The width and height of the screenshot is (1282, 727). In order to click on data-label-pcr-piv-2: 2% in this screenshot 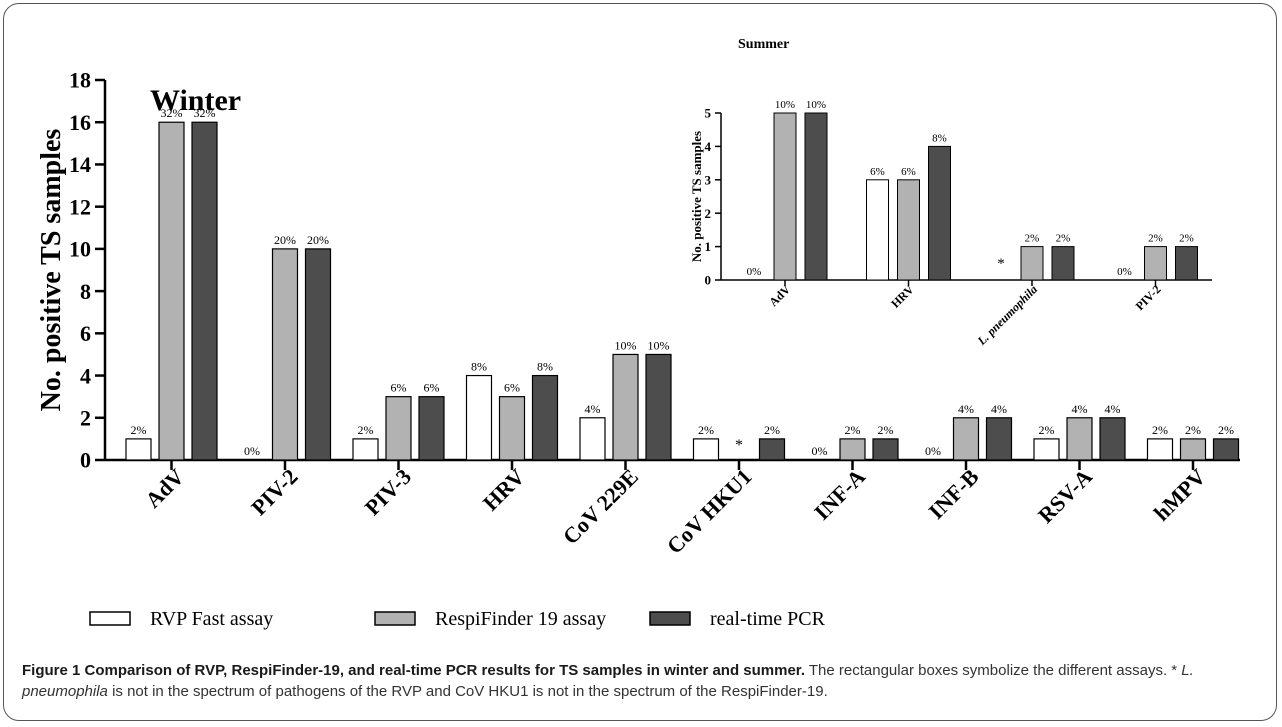, I will do `click(1186, 239)`.